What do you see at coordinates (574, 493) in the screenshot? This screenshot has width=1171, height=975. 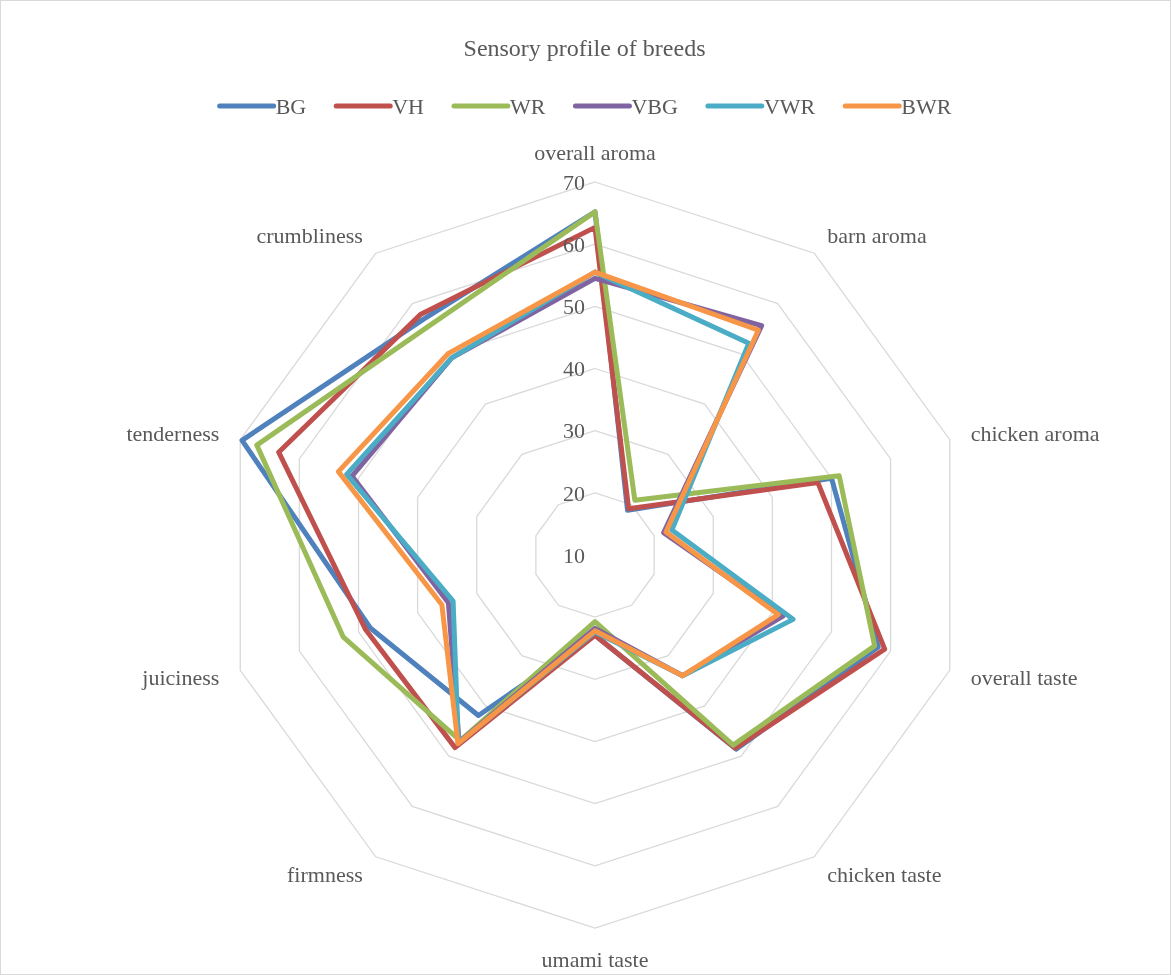 I see `y-tick-label: 20` at bounding box center [574, 493].